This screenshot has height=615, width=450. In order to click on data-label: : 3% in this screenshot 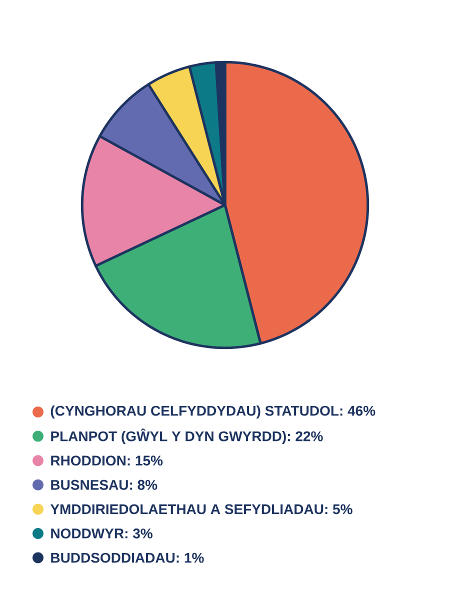, I will do `click(138, 533)`.